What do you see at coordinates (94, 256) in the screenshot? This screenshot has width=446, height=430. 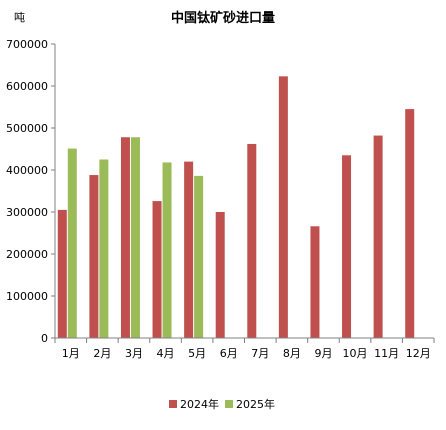 I see `bar-2024年-2月` at bounding box center [94, 256].